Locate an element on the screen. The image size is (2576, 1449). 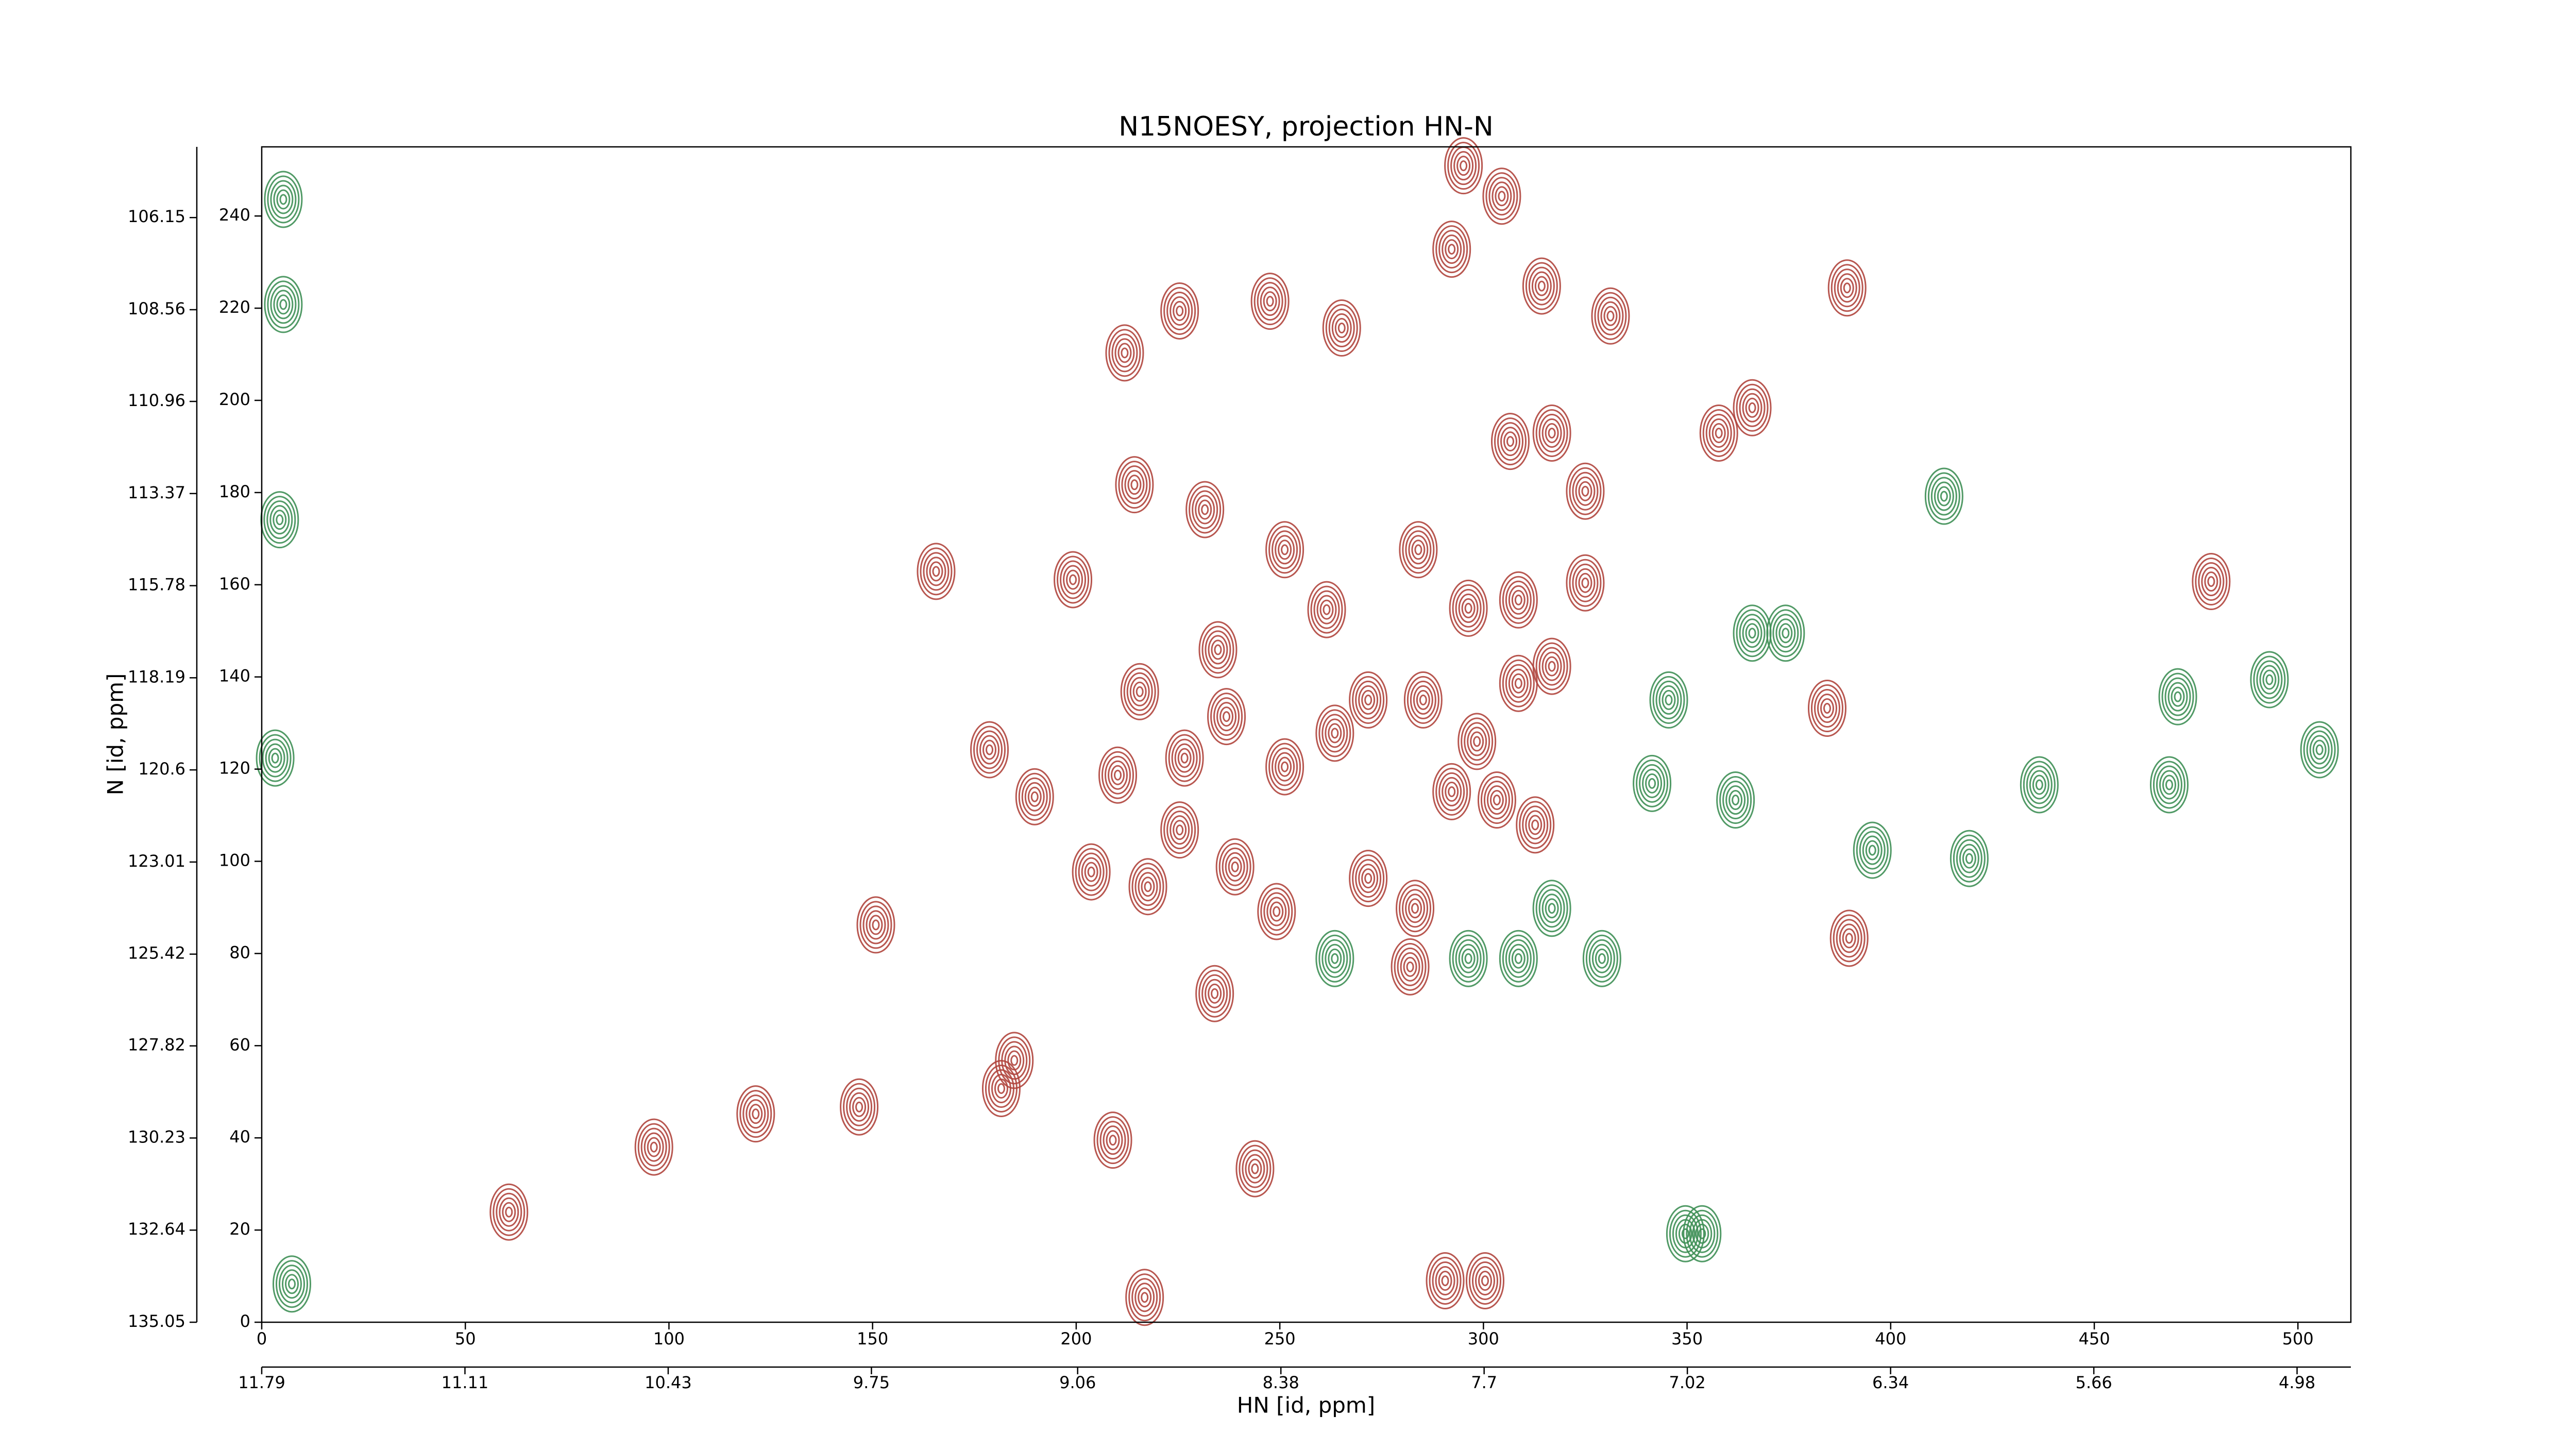
y-tick-label: 160 is located at coordinates (234, 584).